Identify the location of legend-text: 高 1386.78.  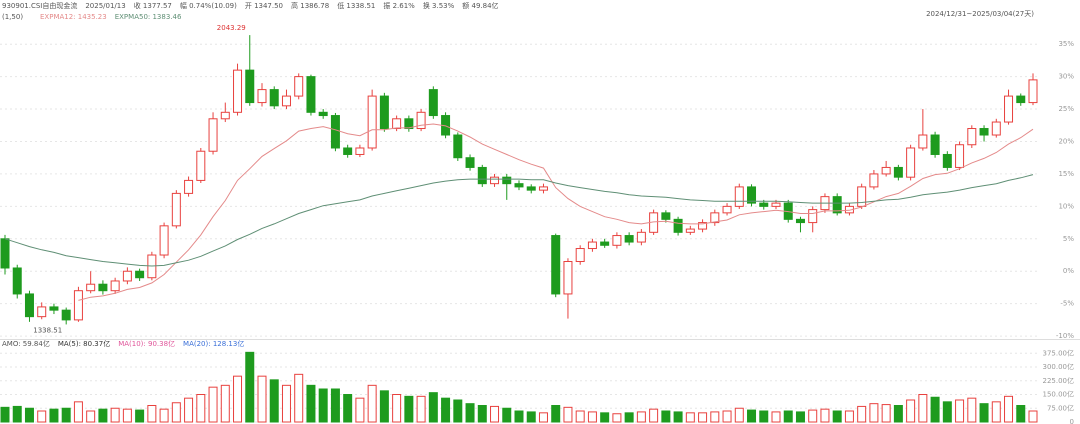
(310, 5).